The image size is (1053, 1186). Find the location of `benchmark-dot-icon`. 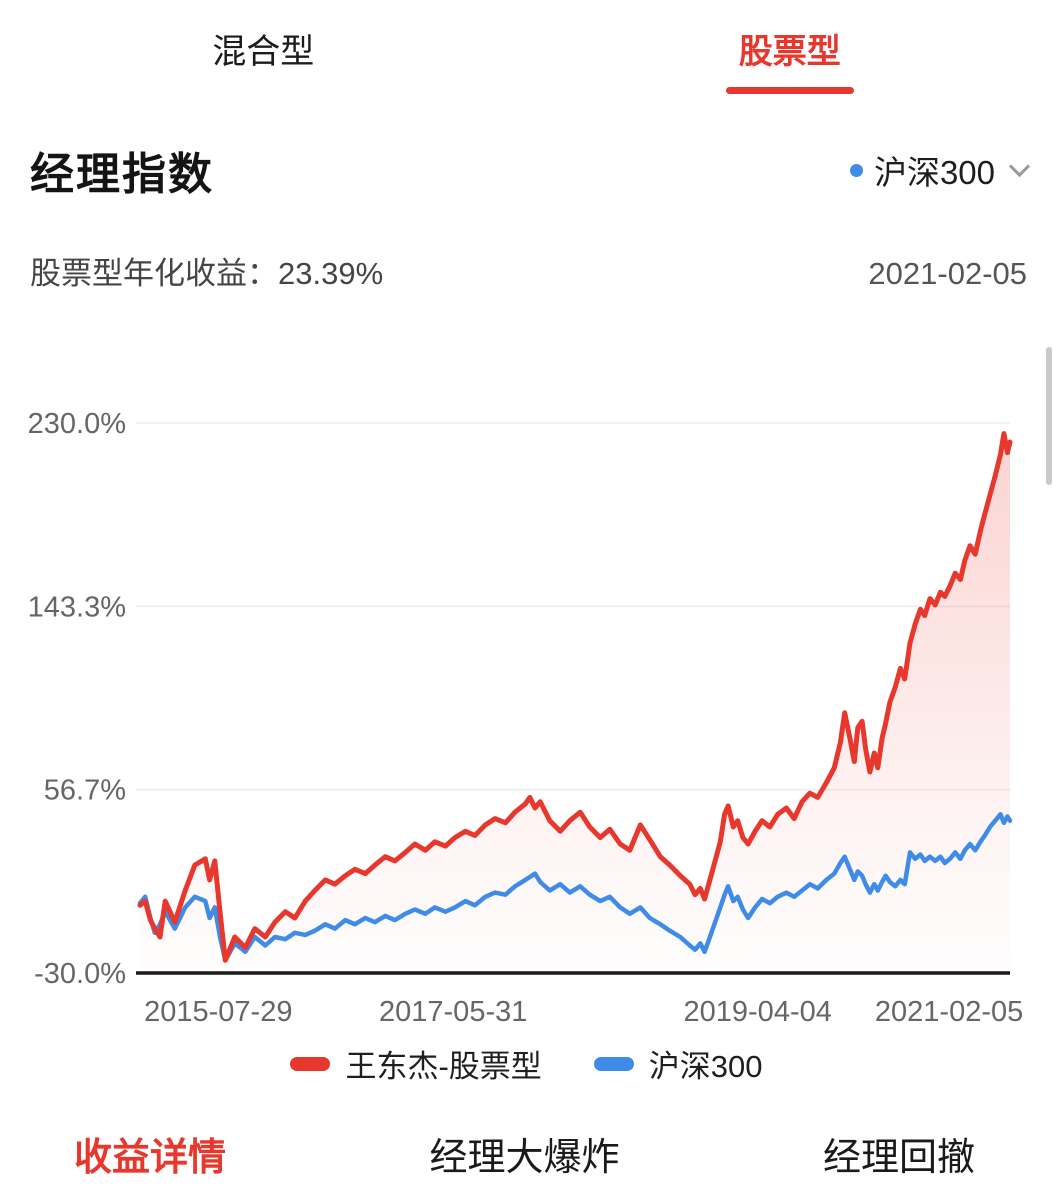

benchmark-dot-icon is located at coordinates (856, 170).